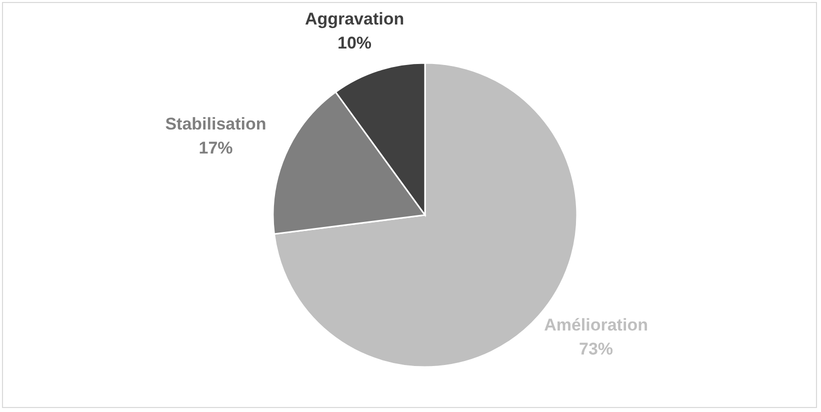 The width and height of the screenshot is (821, 412). What do you see at coordinates (596, 325) in the screenshot?
I see `slice-label: Amélioration` at bounding box center [596, 325].